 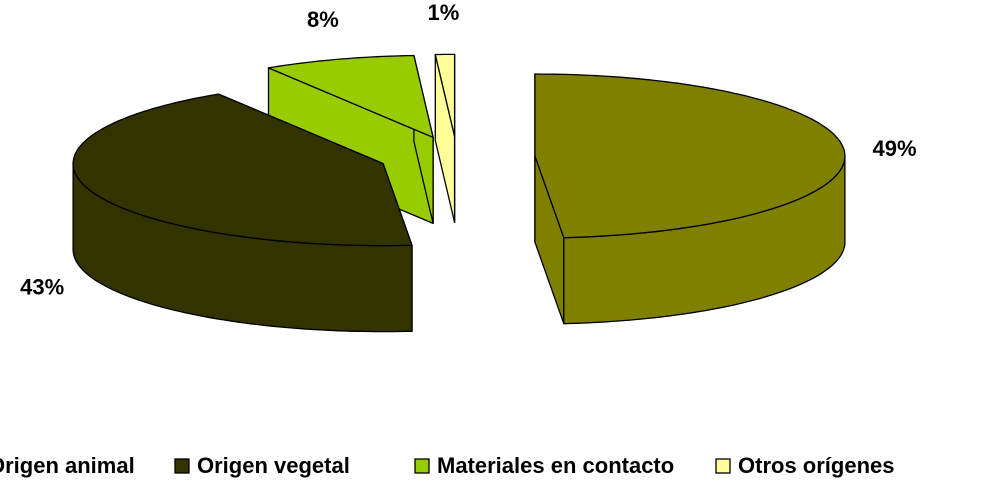 I want to click on data-label: 8%, so click(x=323, y=19).